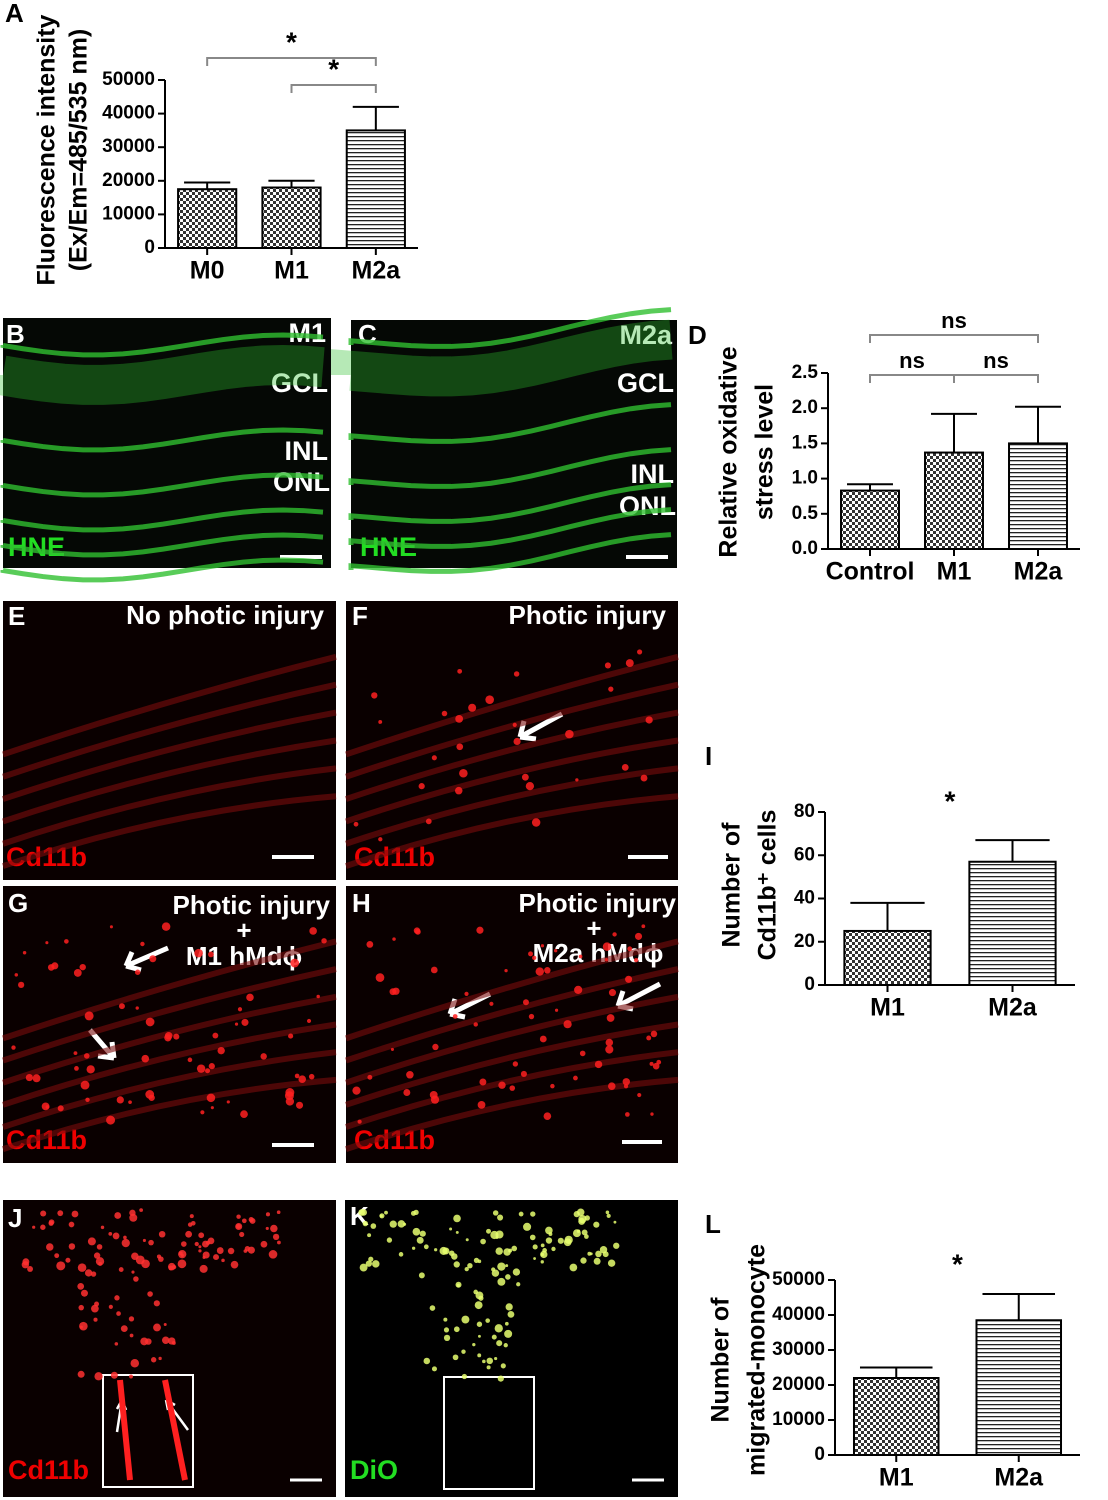 This screenshot has width=1108, height=1500. What do you see at coordinates (16, 616) in the screenshot?
I see `panel-letter: E` at bounding box center [16, 616].